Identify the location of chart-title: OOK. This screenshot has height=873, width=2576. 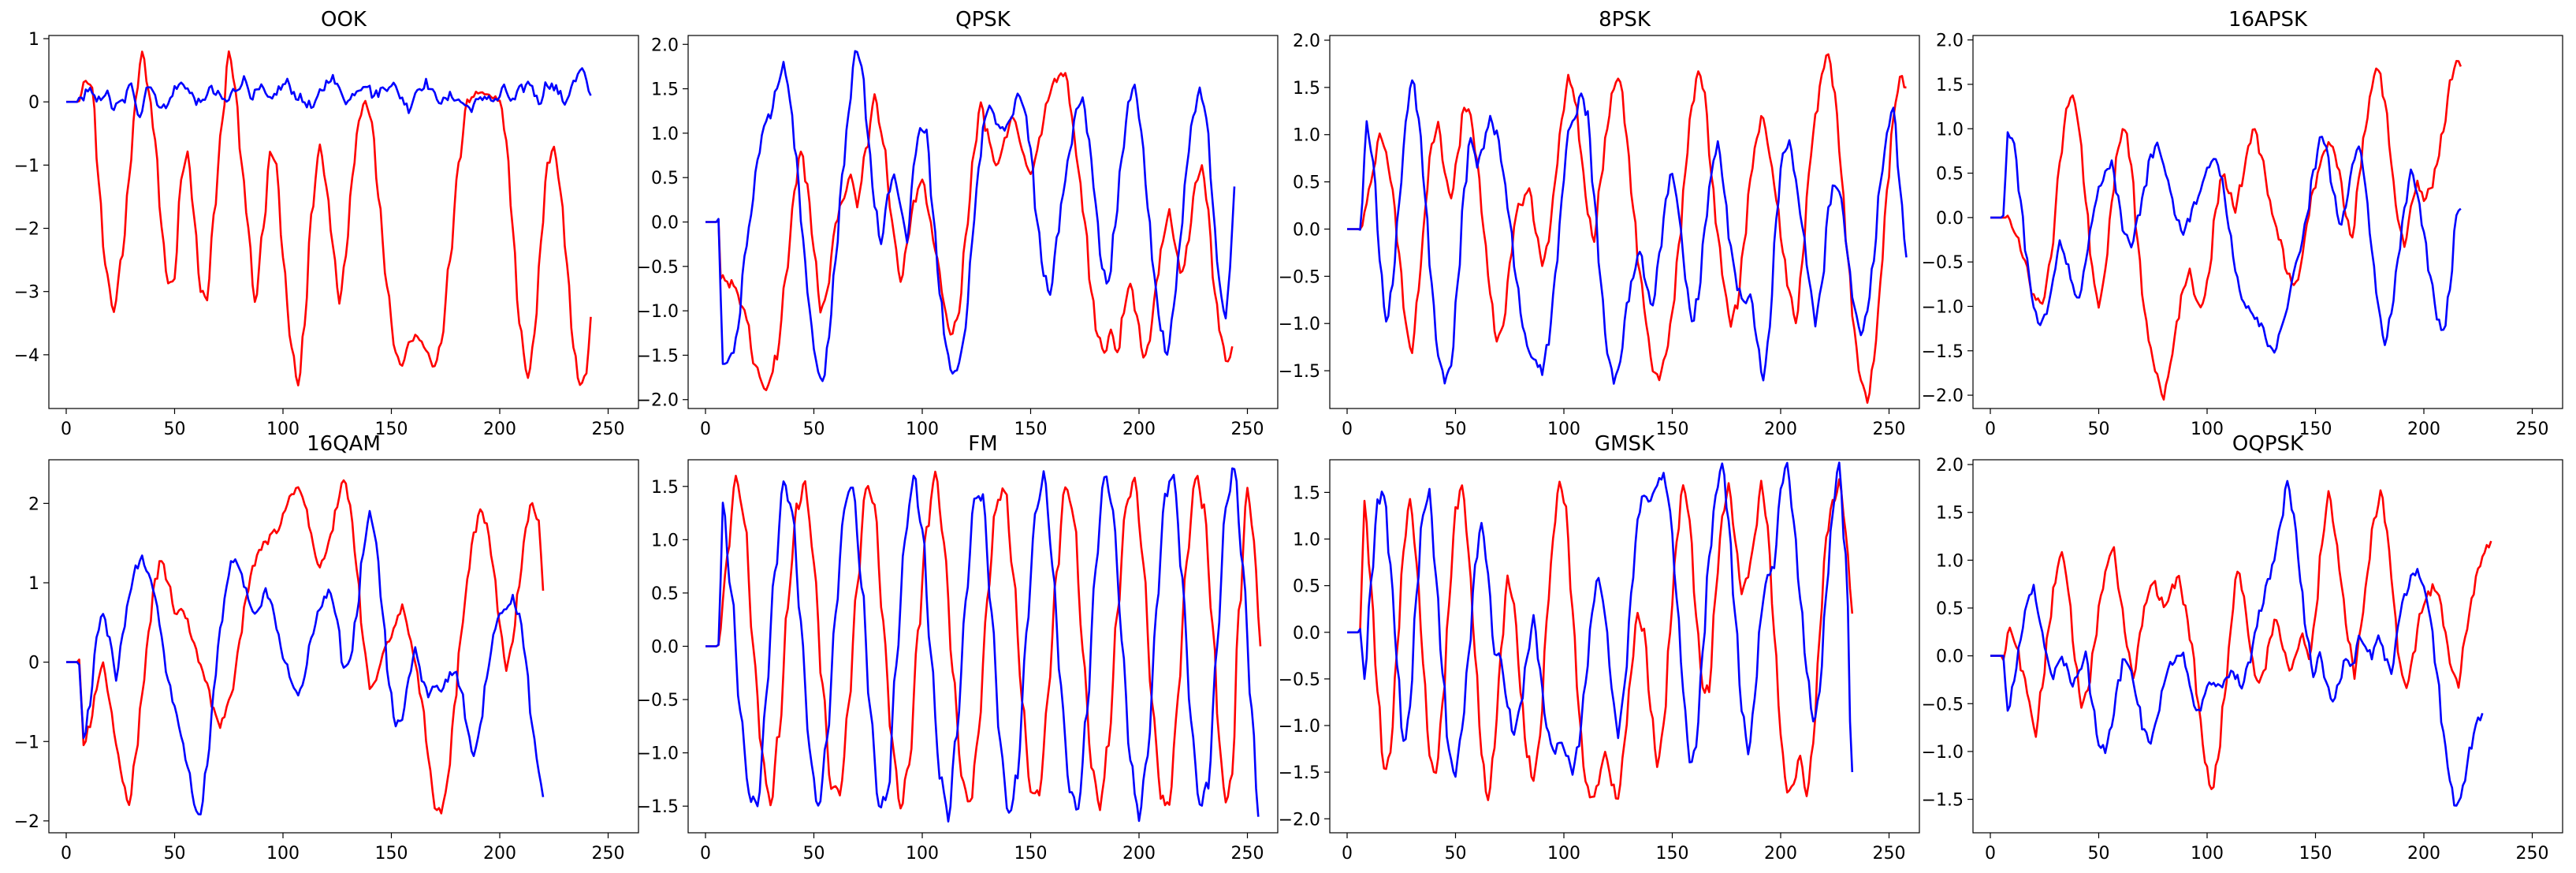
(344, 20).